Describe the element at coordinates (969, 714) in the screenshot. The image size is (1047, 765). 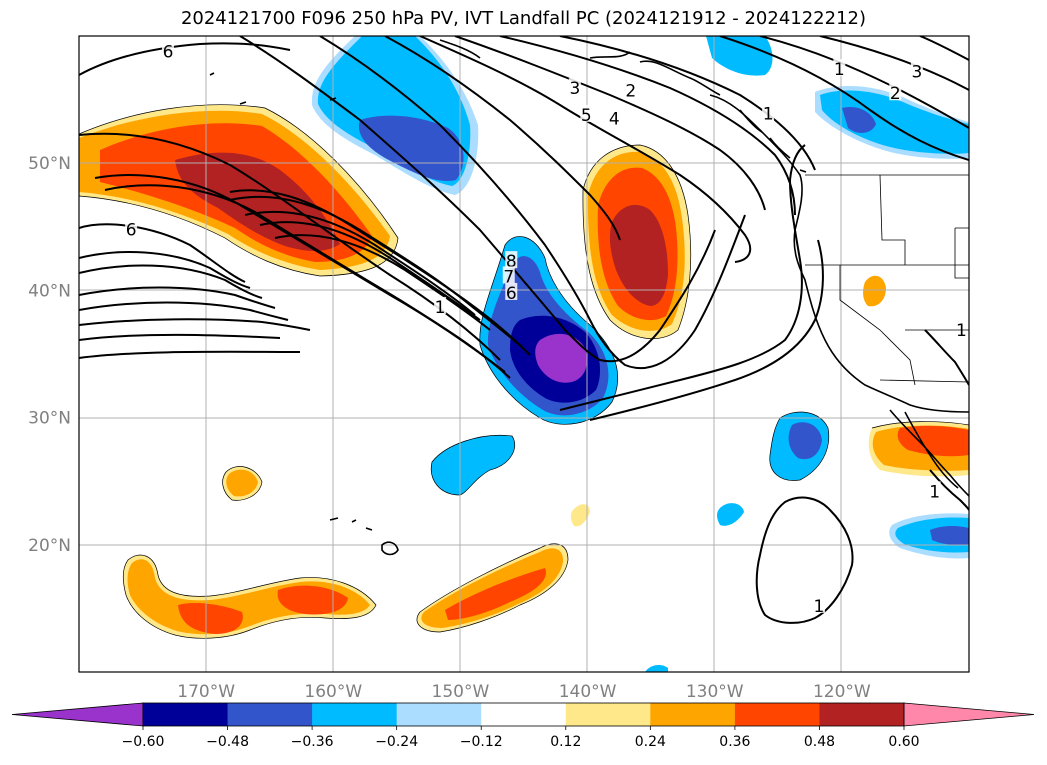
I see `colorbar-extend-high` at that location.